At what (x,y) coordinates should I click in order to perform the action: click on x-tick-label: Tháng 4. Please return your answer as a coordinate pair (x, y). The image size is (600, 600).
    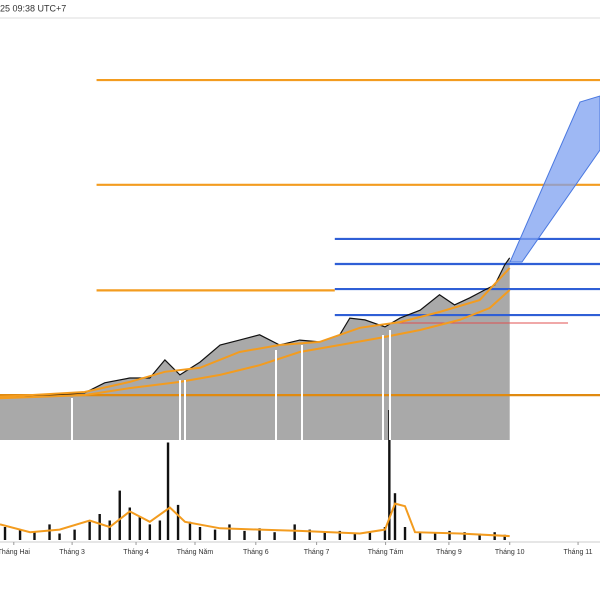
    Looking at the image, I should click on (136, 552).